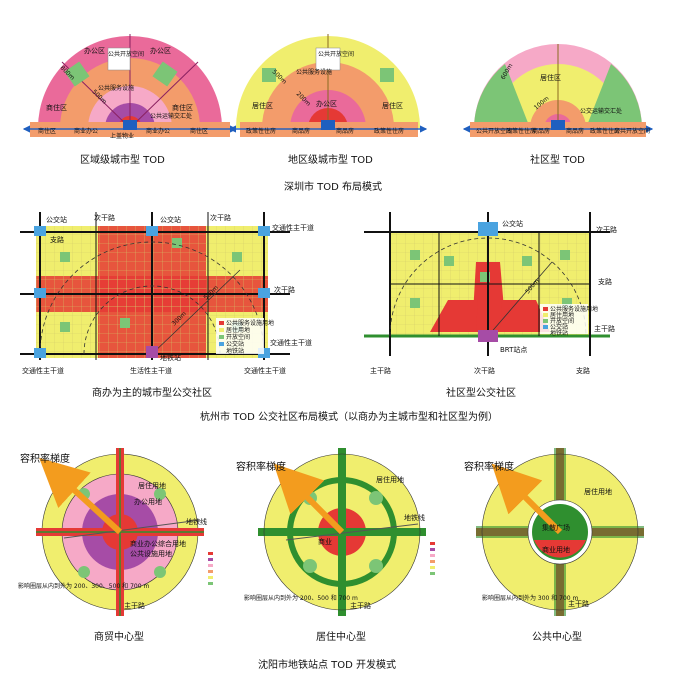 The image size is (686, 690). What do you see at coordinates (414, 517) in the screenshot?
I see `sy-res-metro-line: 地铁线` at bounding box center [414, 517].